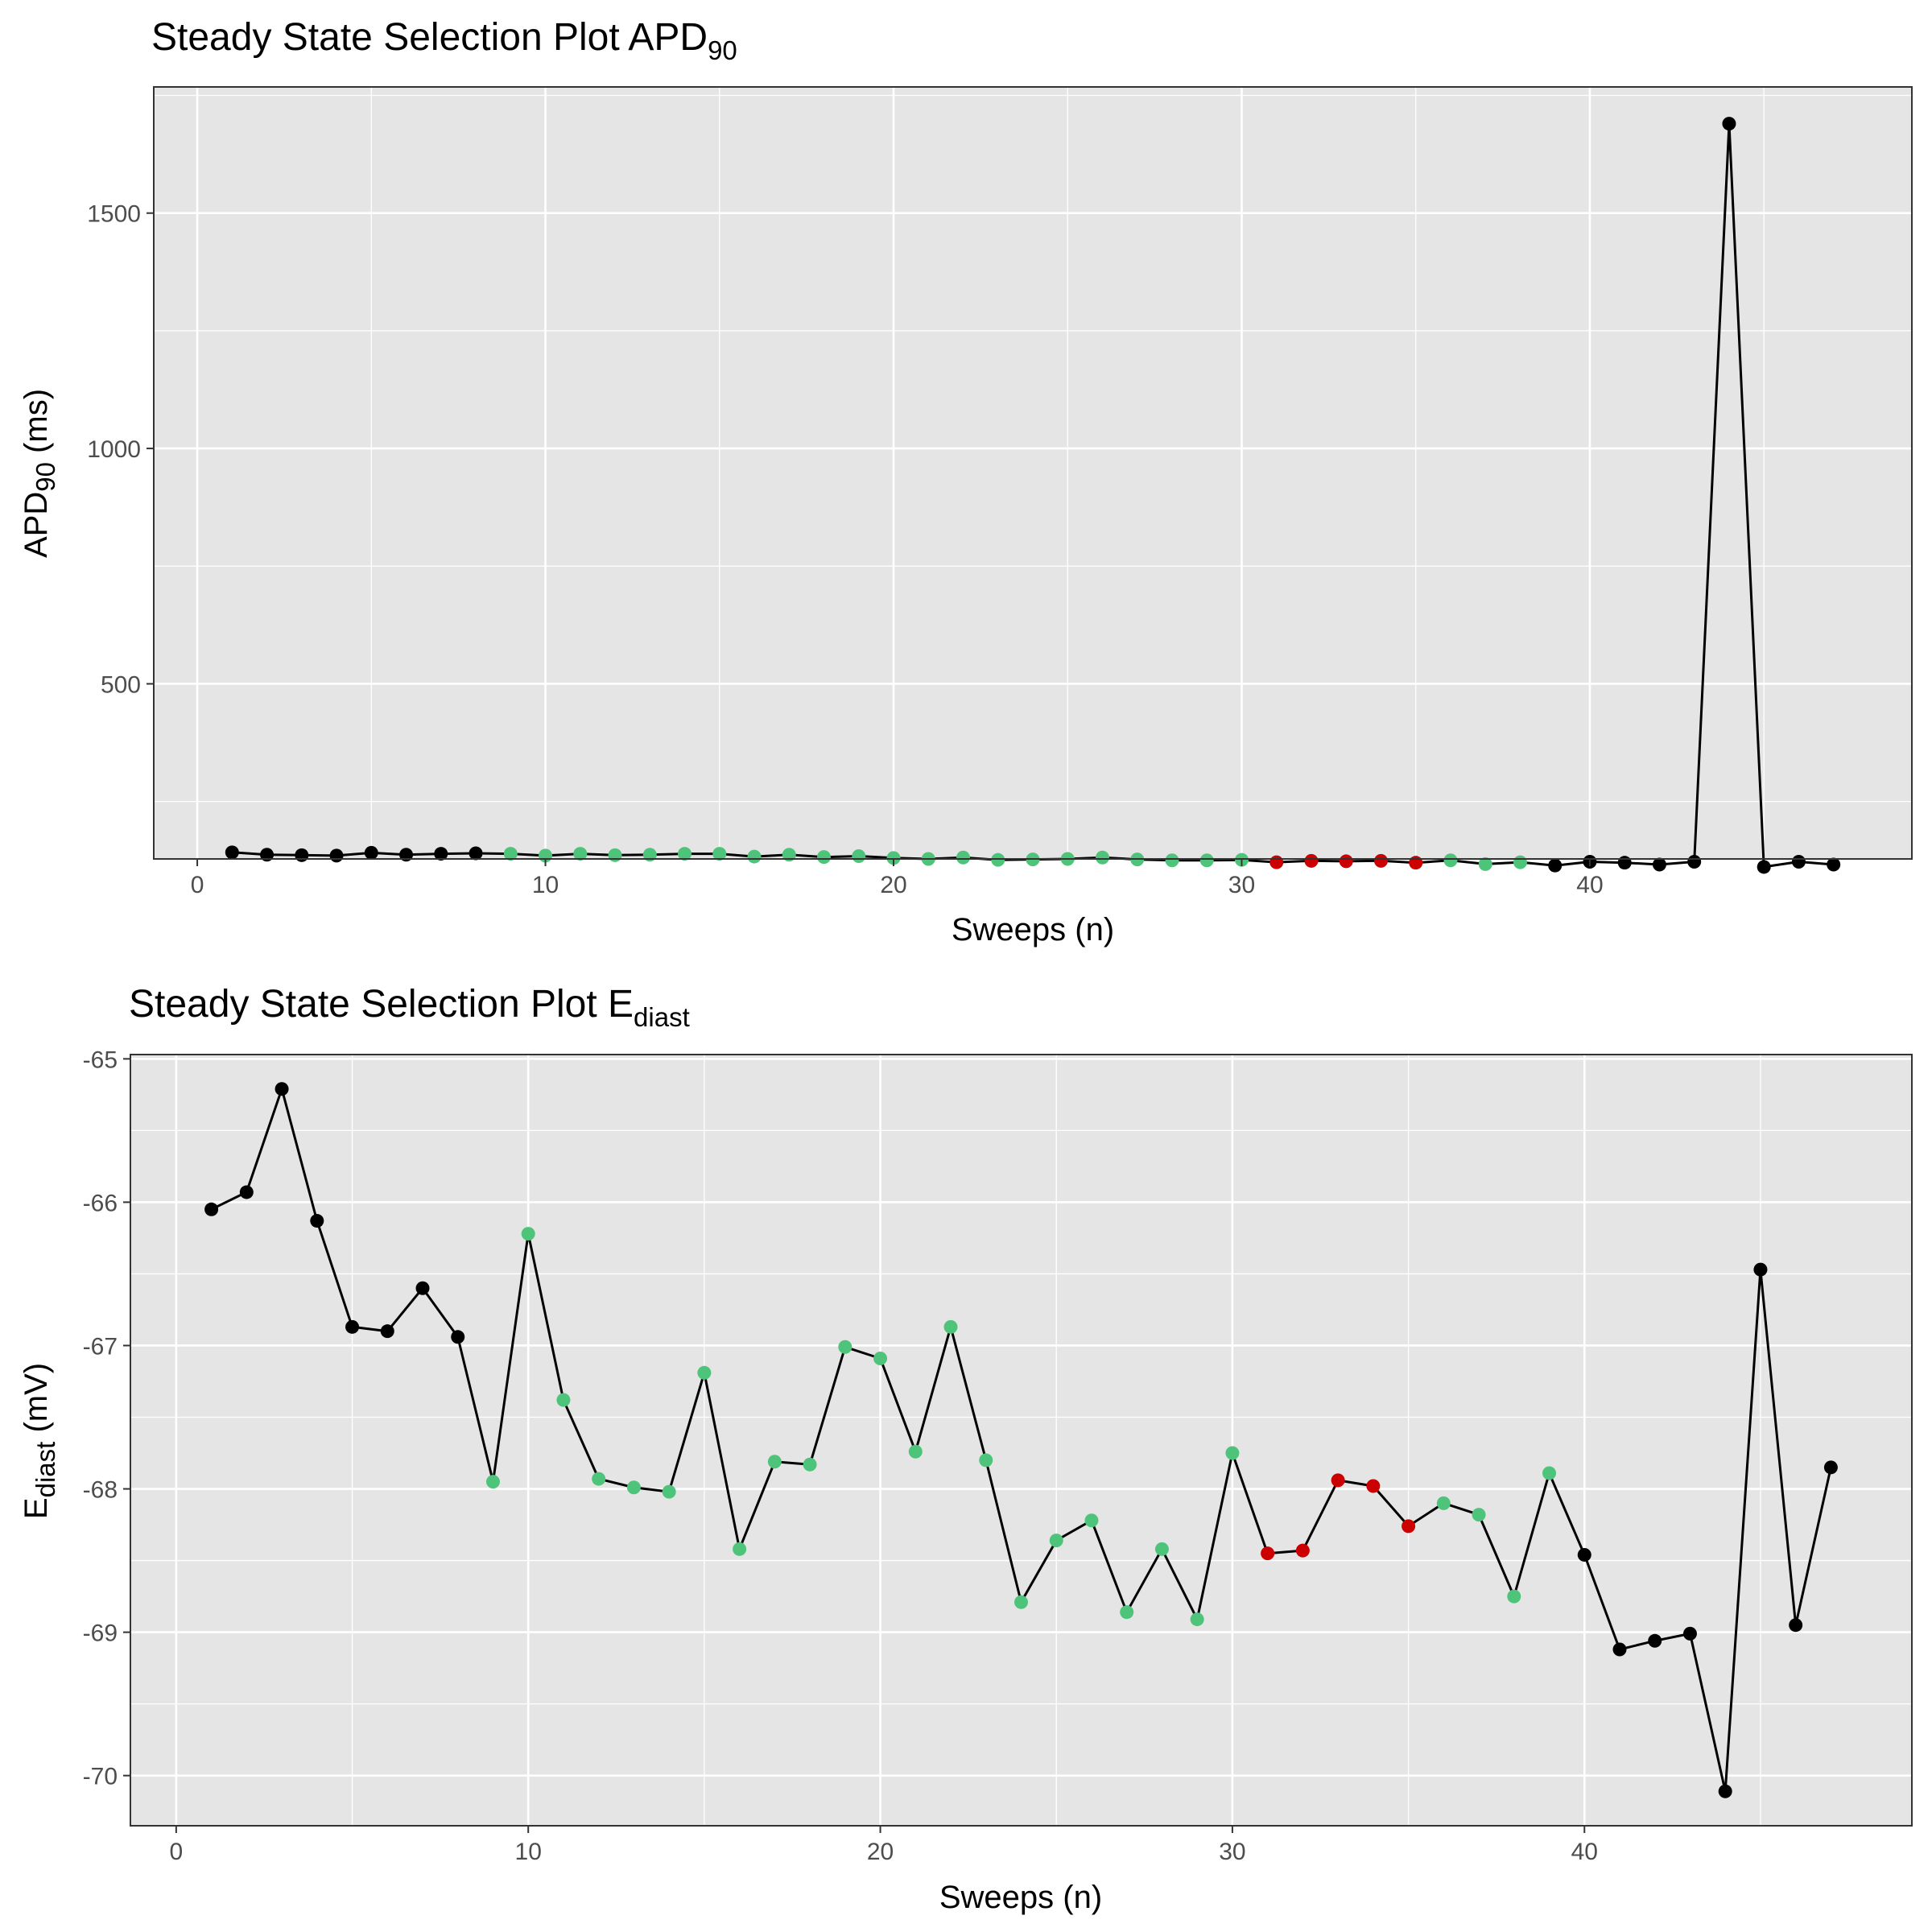 The width and height of the screenshot is (1932, 1932). I want to click on y-tick-label: 1000, so click(114, 449).